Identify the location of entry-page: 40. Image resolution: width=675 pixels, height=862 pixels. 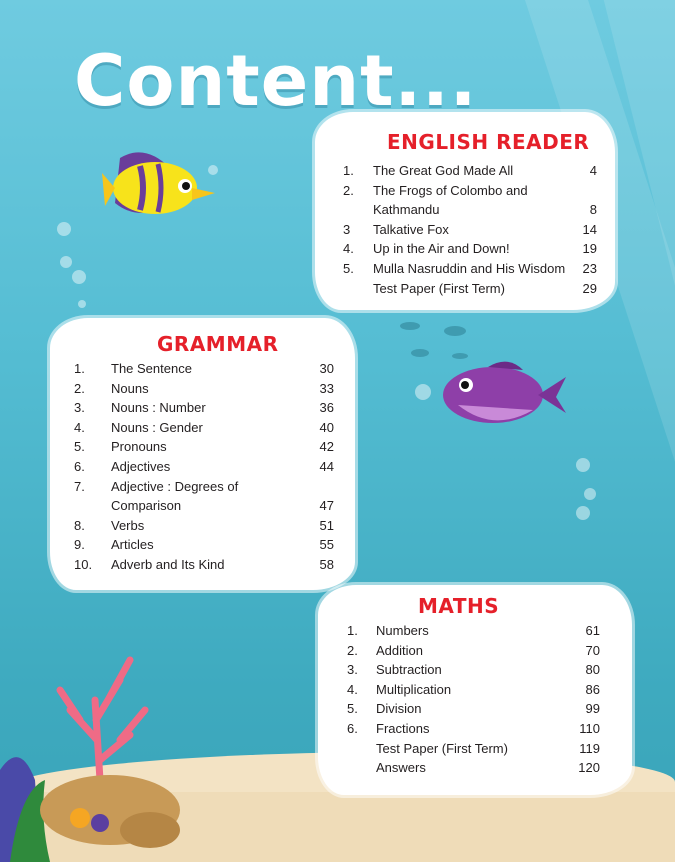
(326, 427).